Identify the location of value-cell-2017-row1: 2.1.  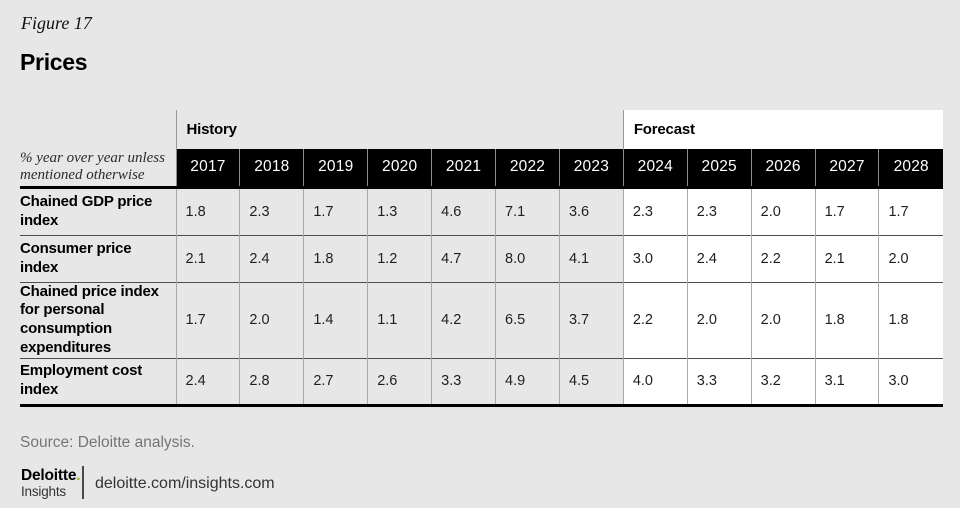
(207, 258).